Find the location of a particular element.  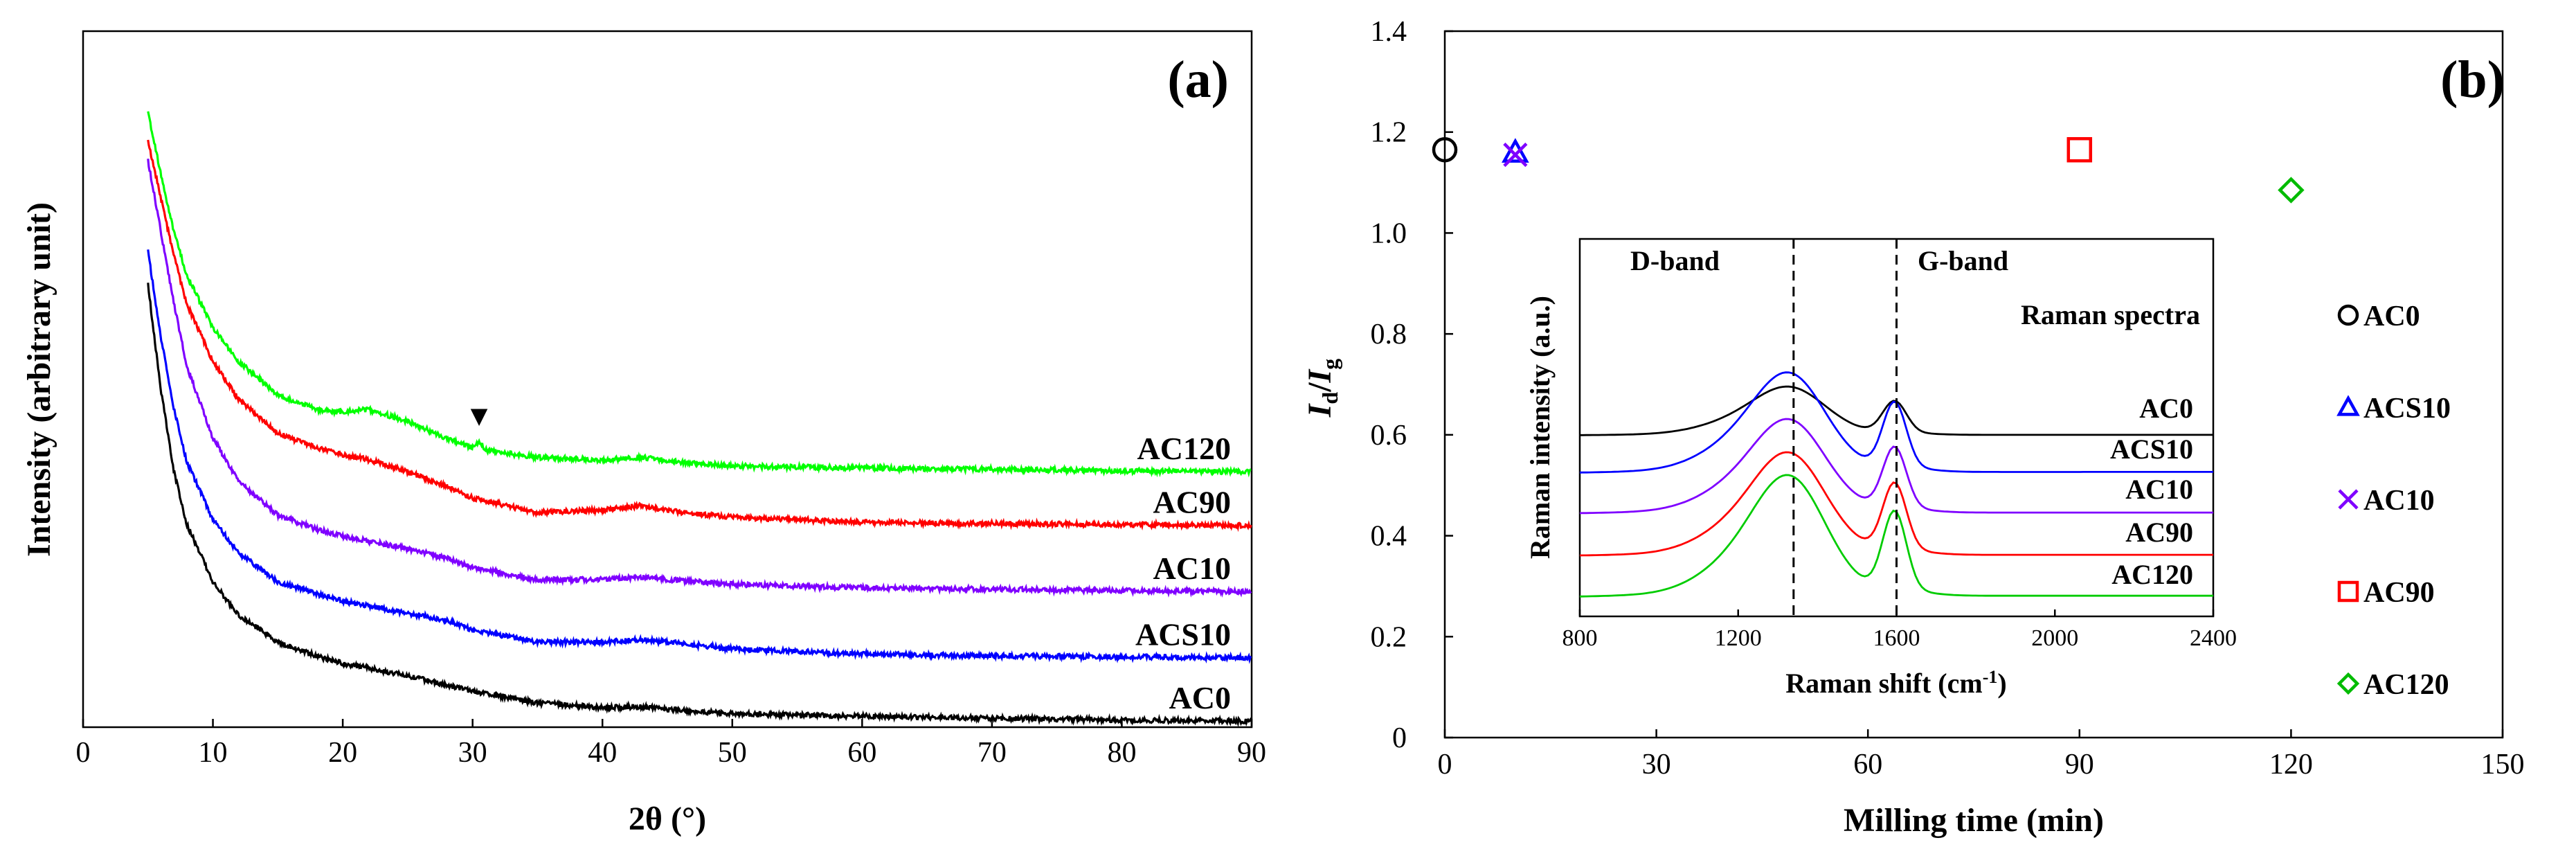

x-tick-label: 20 is located at coordinates (342, 753).